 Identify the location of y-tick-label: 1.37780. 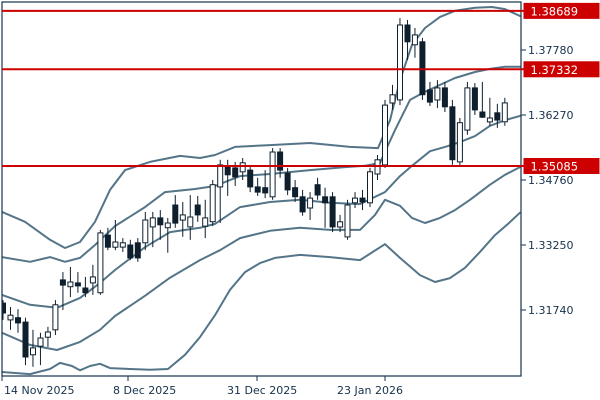
(551, 50).